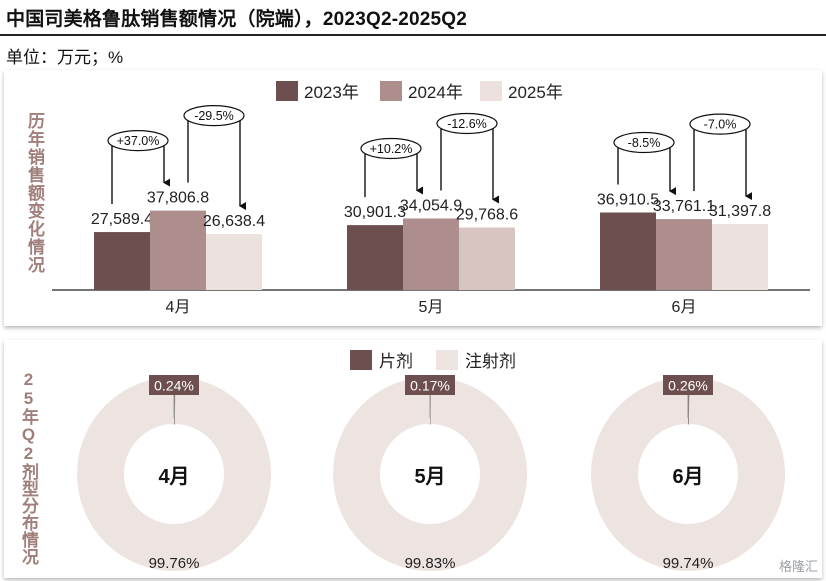 The width and height of the screenshot is (826, 581). What do you see at coordinates (234, 221) in the screenshot?
I see `bar-value-label: 26,638.4` at bounding box center [234, 221].